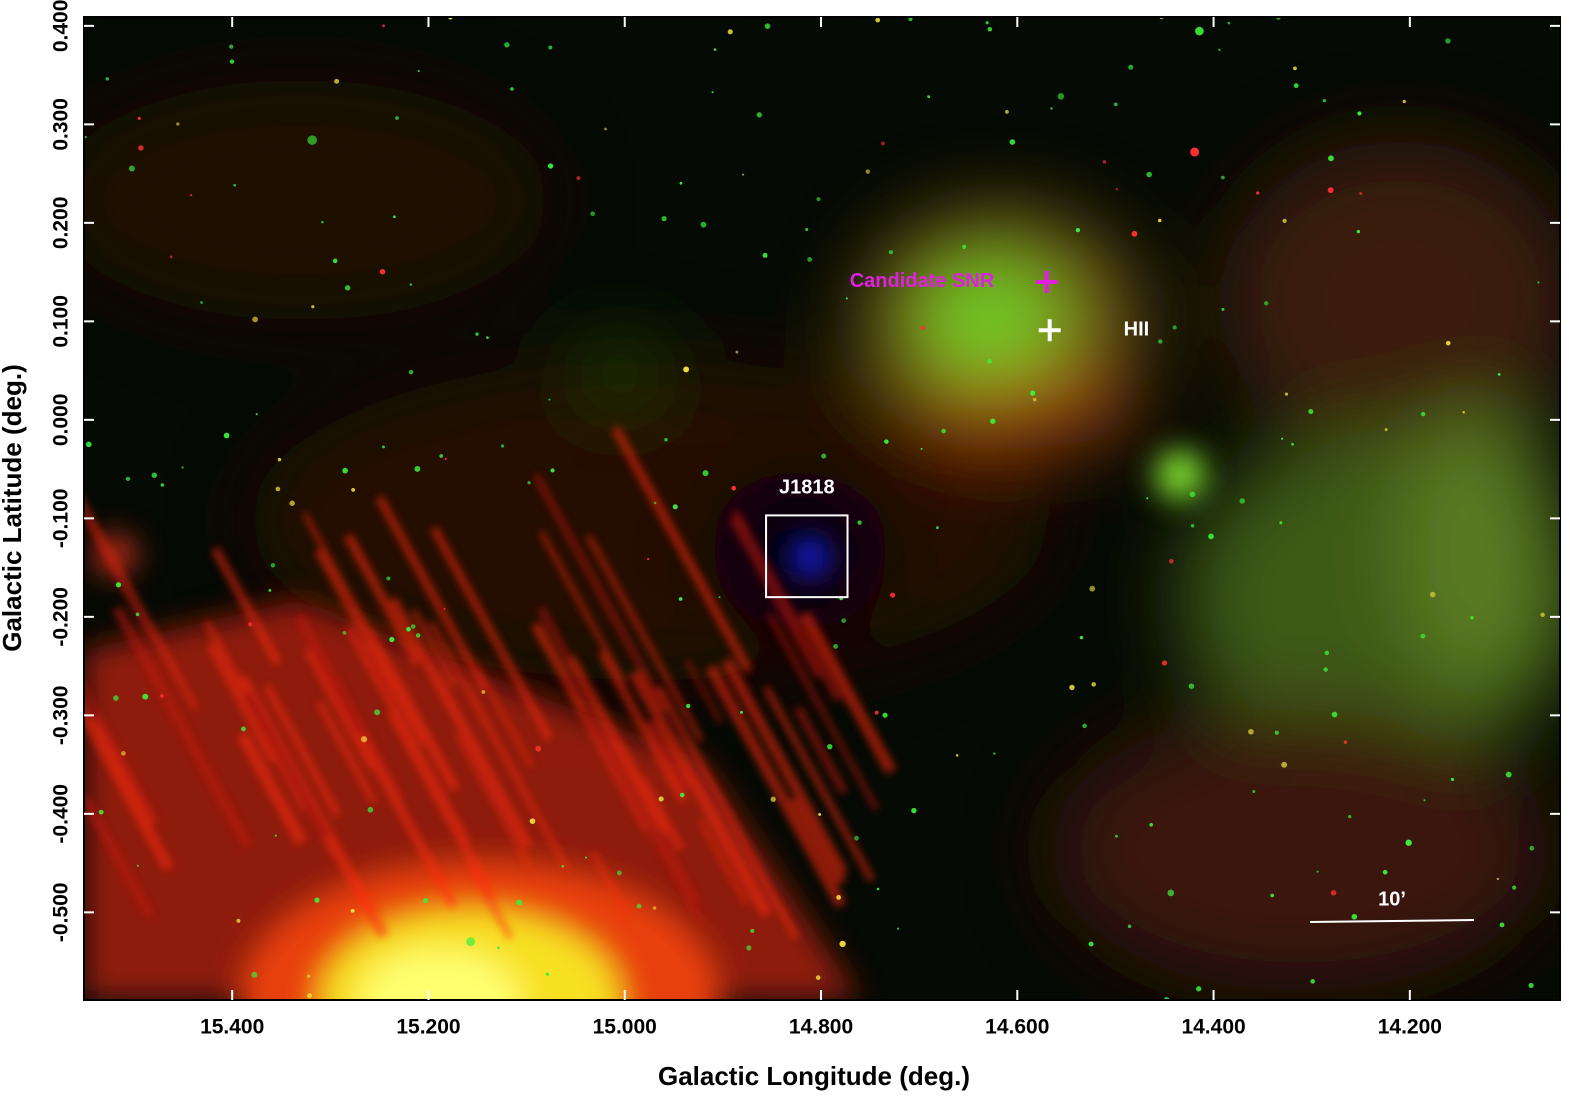  What do you see at coordinates (1017, 1027) in the screenshot?
I see `x-tick-label: 14.600` at bounding box center [1017, 1027].